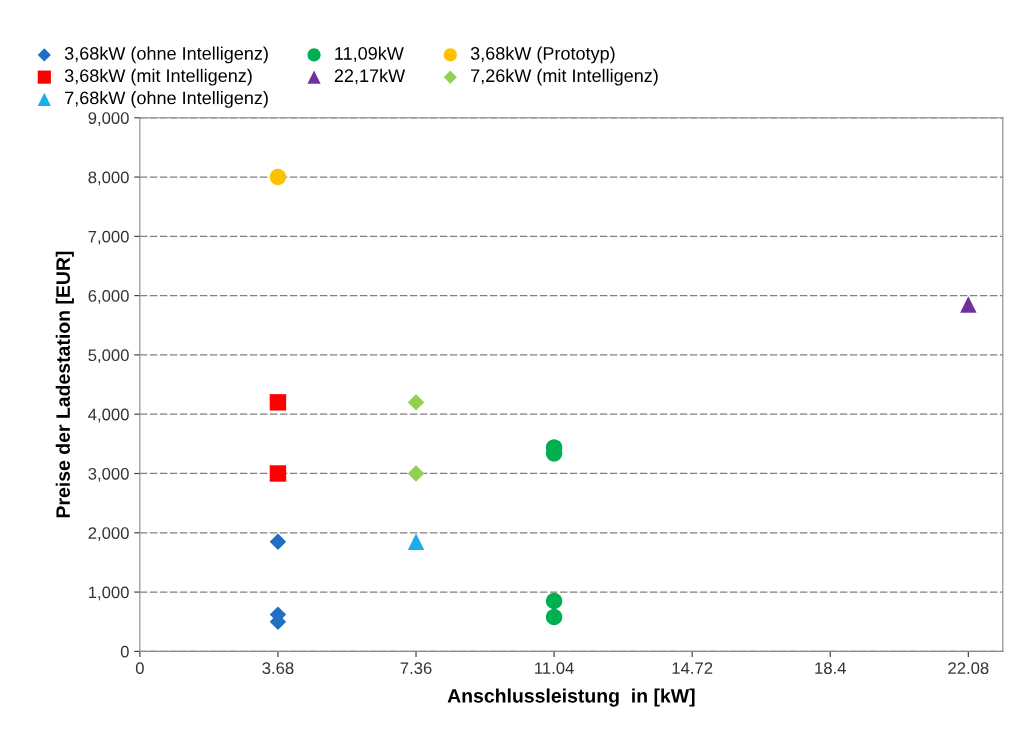 The image size is (1036, 736). I want to click on x-tick-label: 11.04, so click(554, 668).